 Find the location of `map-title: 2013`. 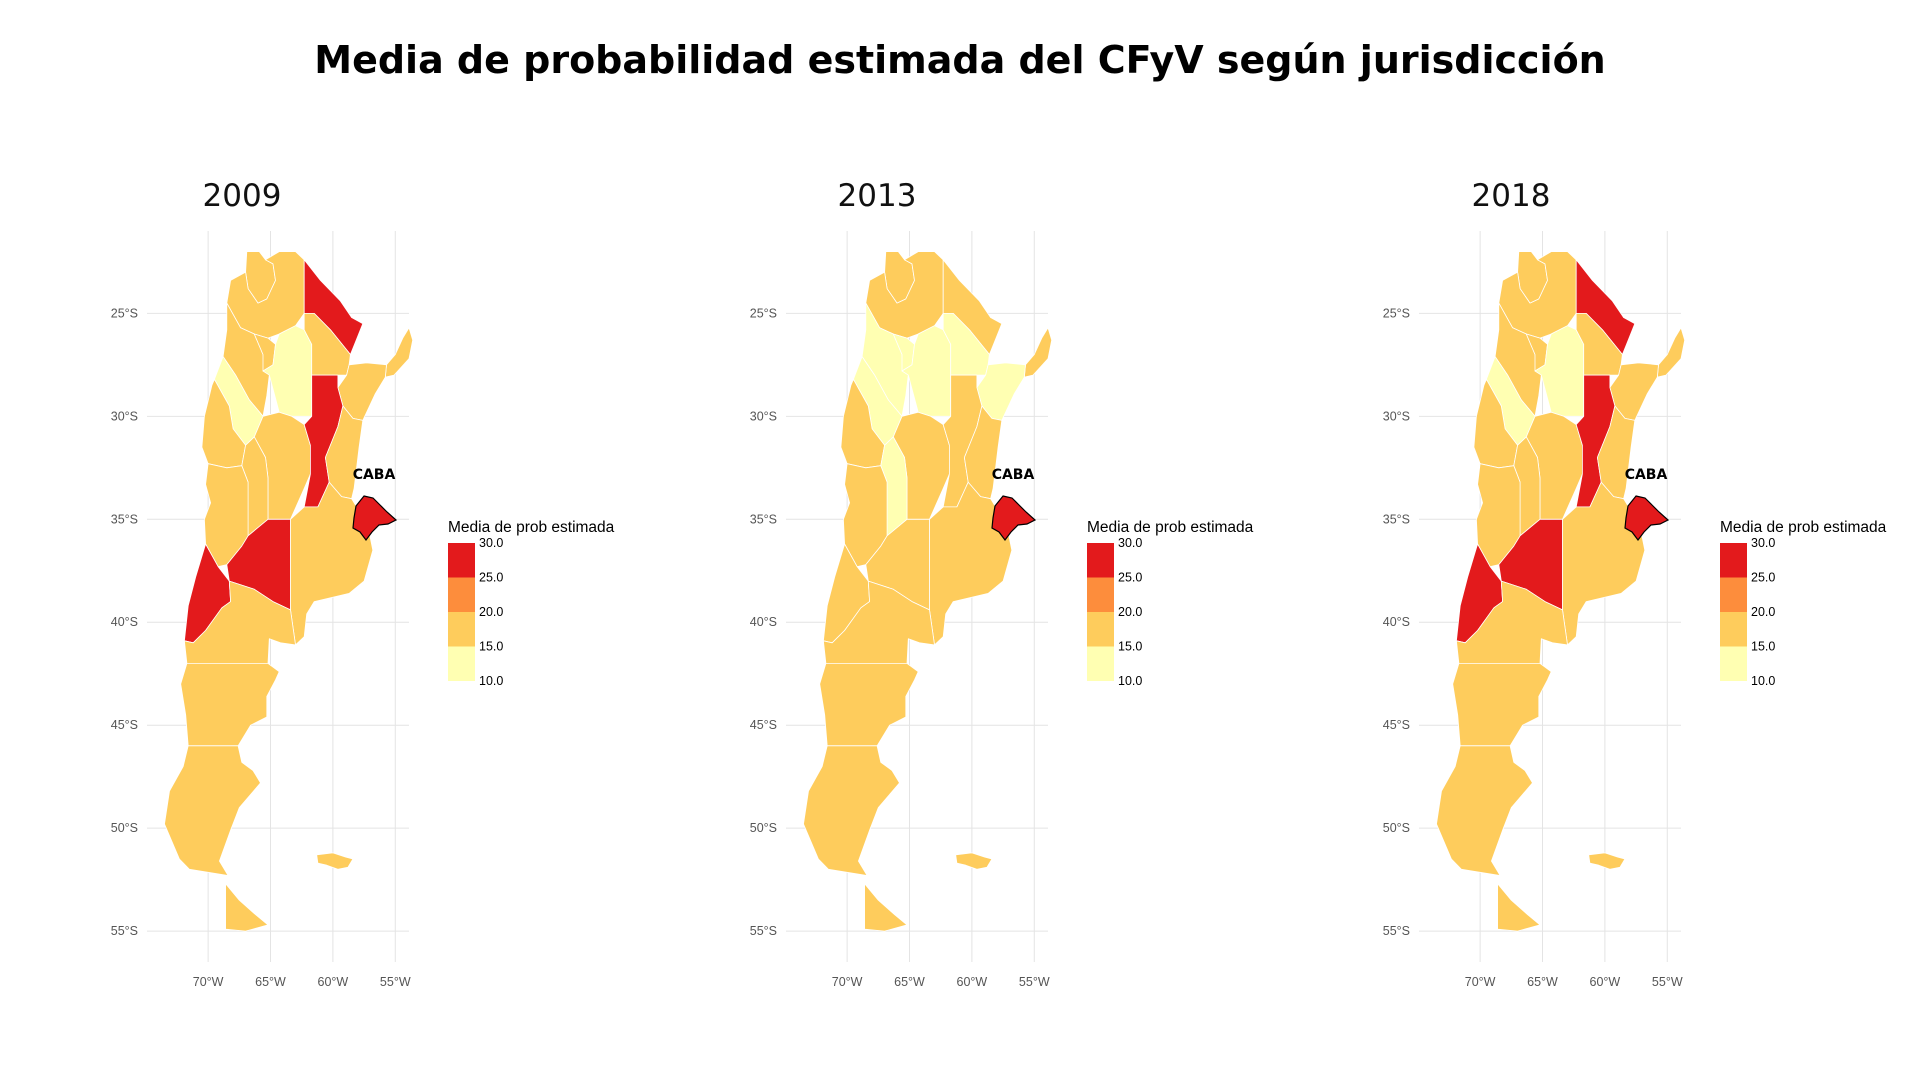

map-title: 2013 is located at coordinates (877, 196).